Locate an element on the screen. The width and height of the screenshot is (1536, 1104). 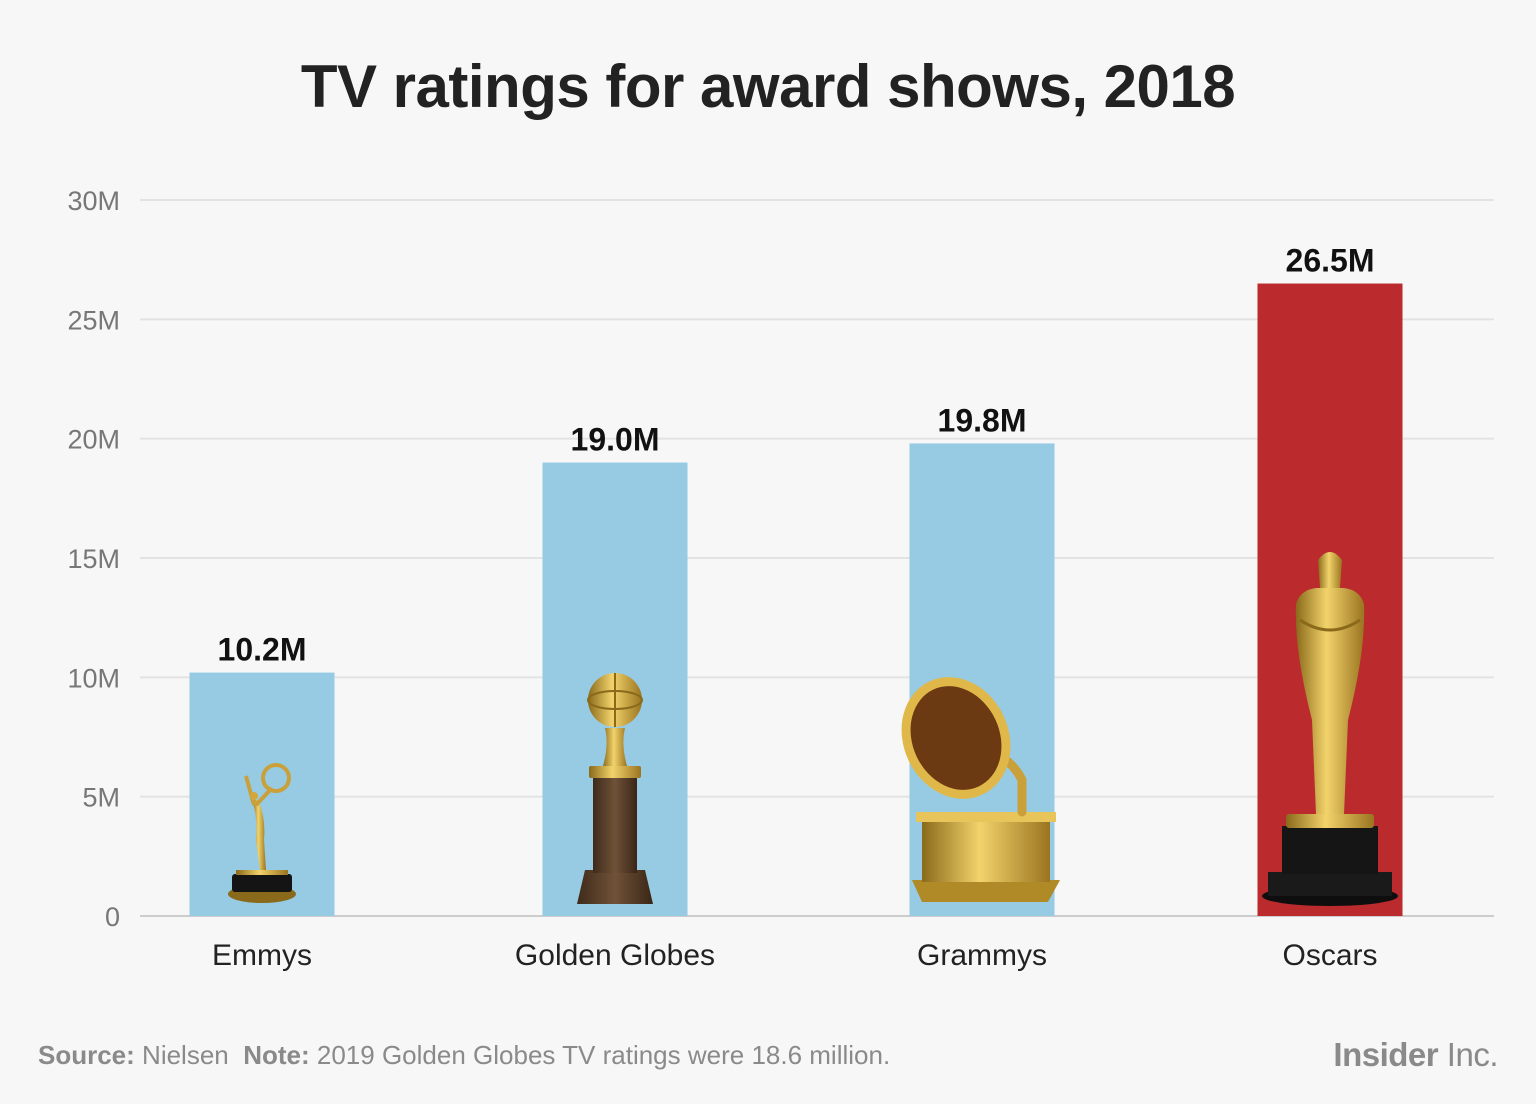
emmy-statuette-icon is located at coordinates (262, 833).